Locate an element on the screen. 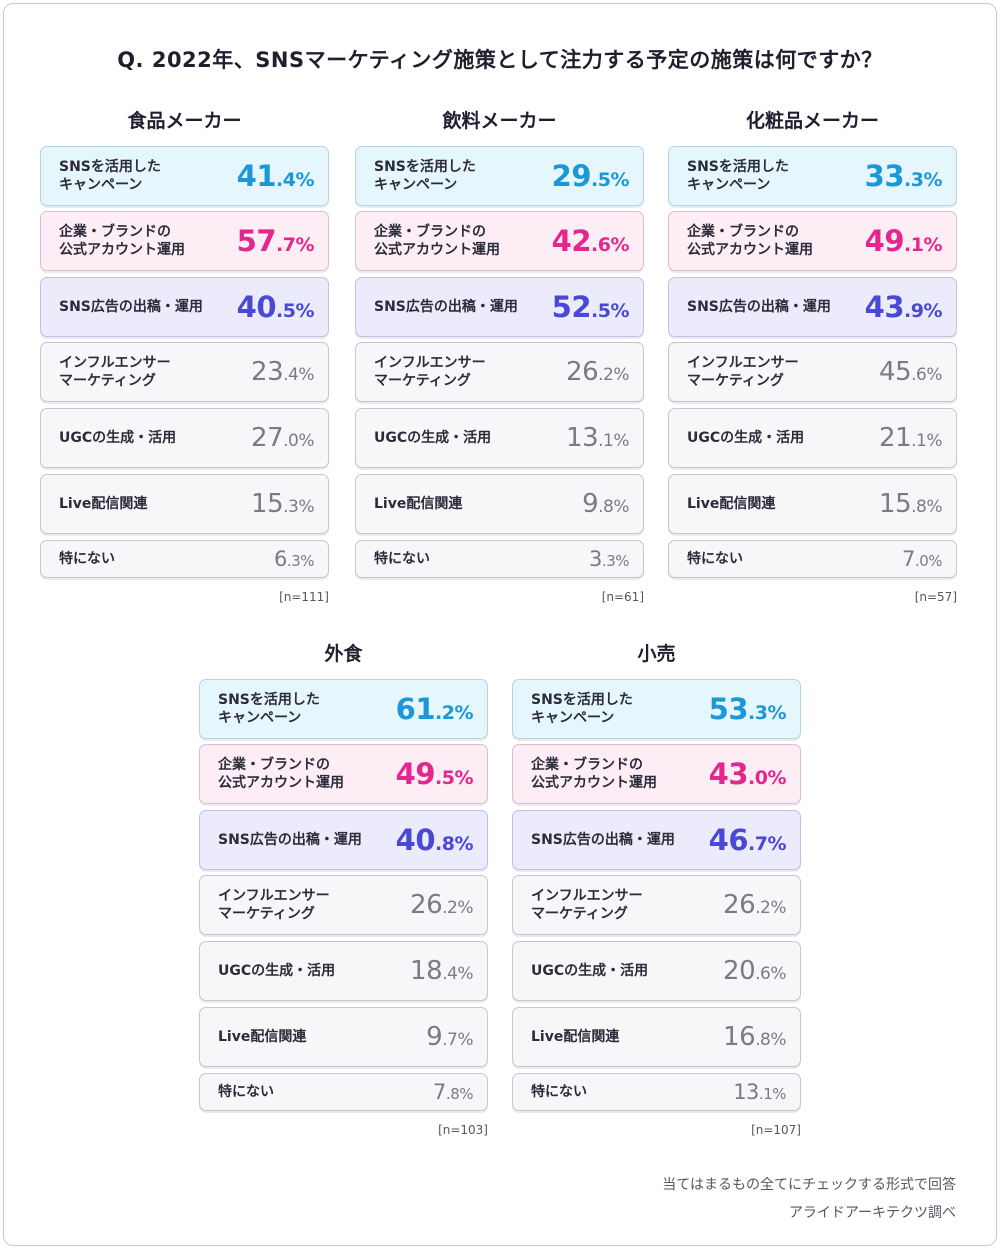 Image resolution: width=1000 pixels, height=1249 pixels. row-value: 57.7% is located at coordinates (275, 241).